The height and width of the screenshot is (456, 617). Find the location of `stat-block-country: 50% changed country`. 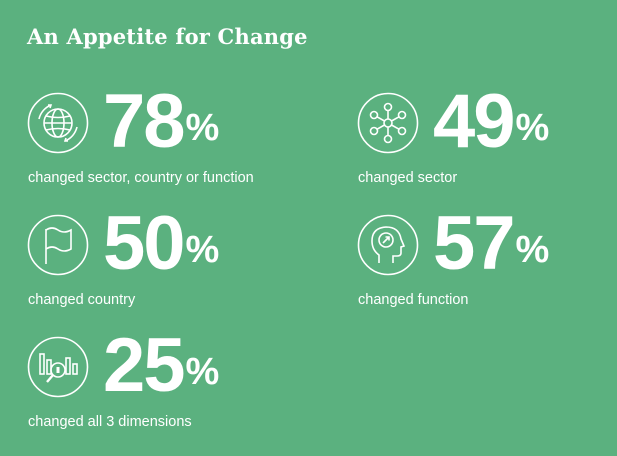

stat-block-country: 50% changed country is located at coordinates (167, 261).